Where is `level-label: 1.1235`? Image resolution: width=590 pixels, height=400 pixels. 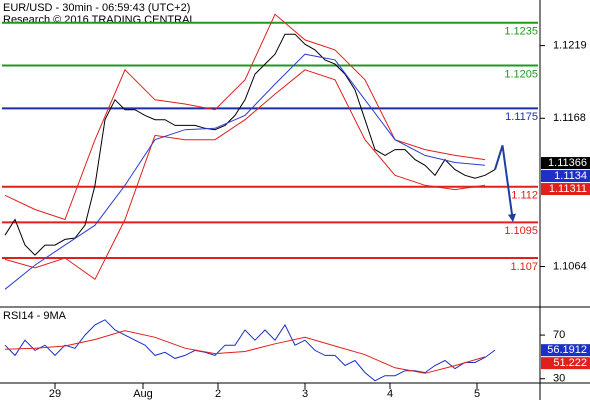 level-label: 1.1235 is located at coordinates (521, 32).